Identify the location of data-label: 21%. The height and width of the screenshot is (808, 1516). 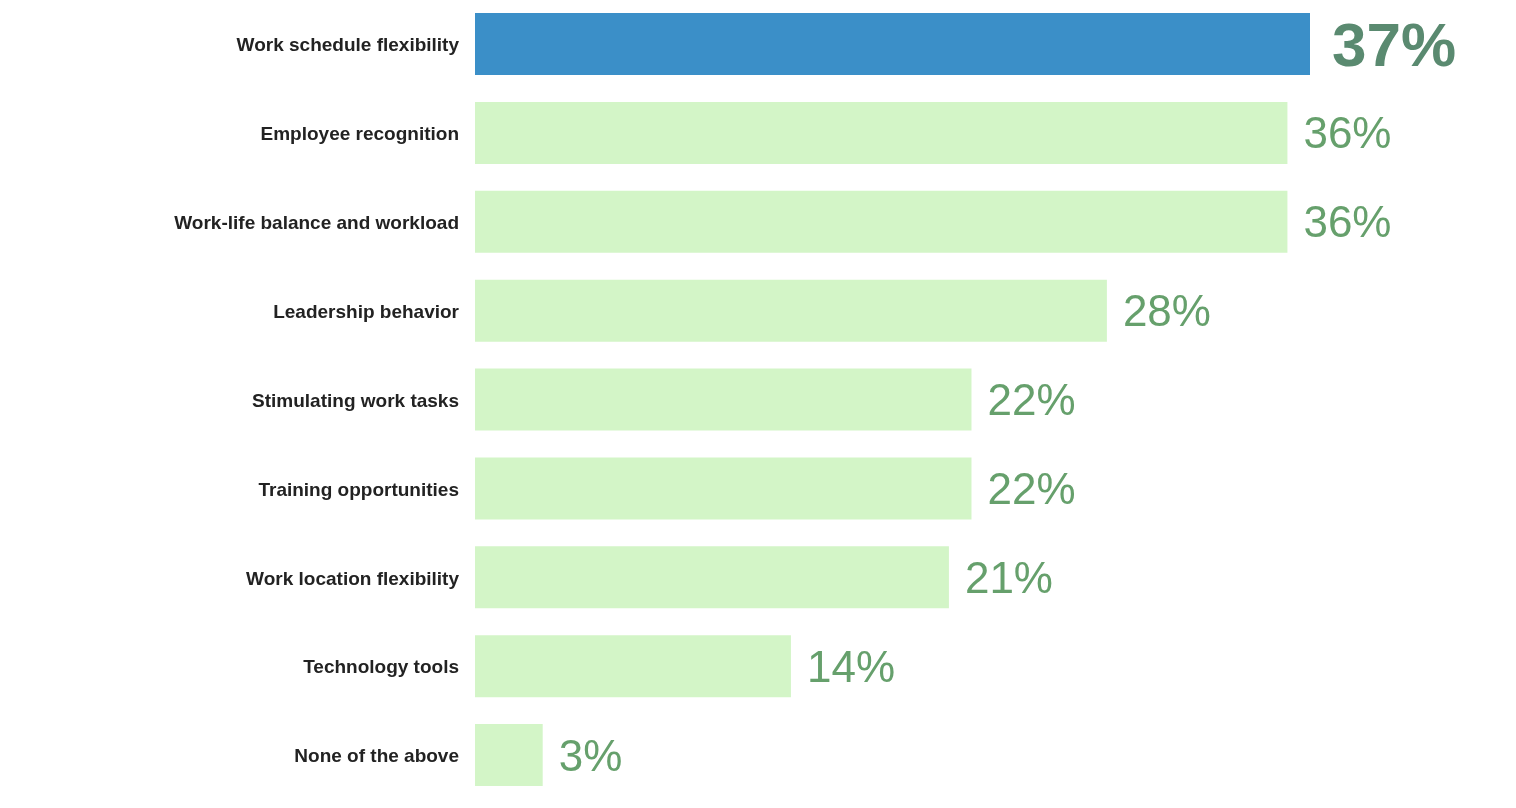
(1008, 577).